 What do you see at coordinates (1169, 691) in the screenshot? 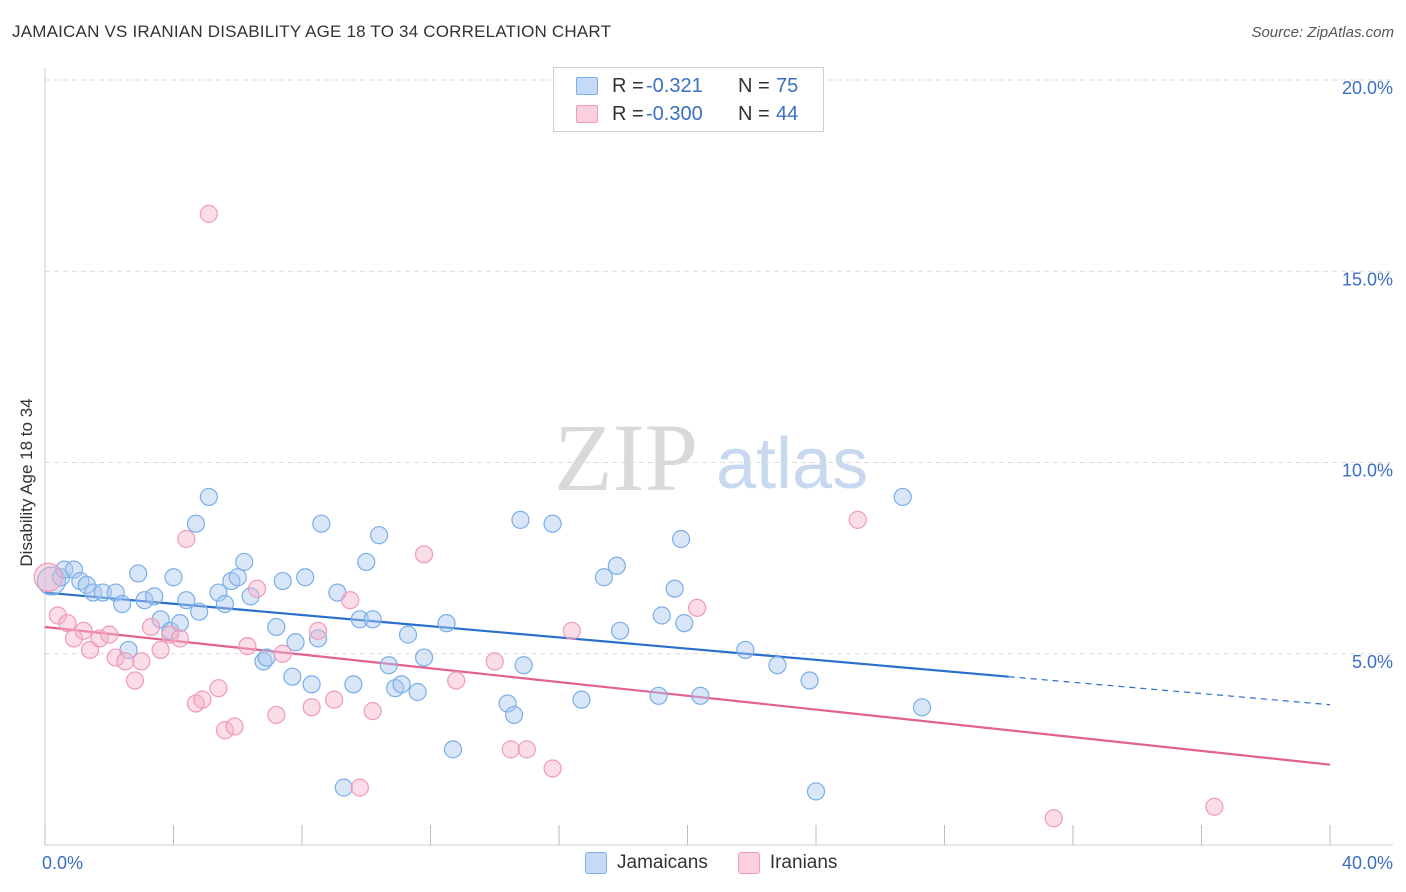
I see `jamaicans-trend-extension` at bounding box center [1169, 691].